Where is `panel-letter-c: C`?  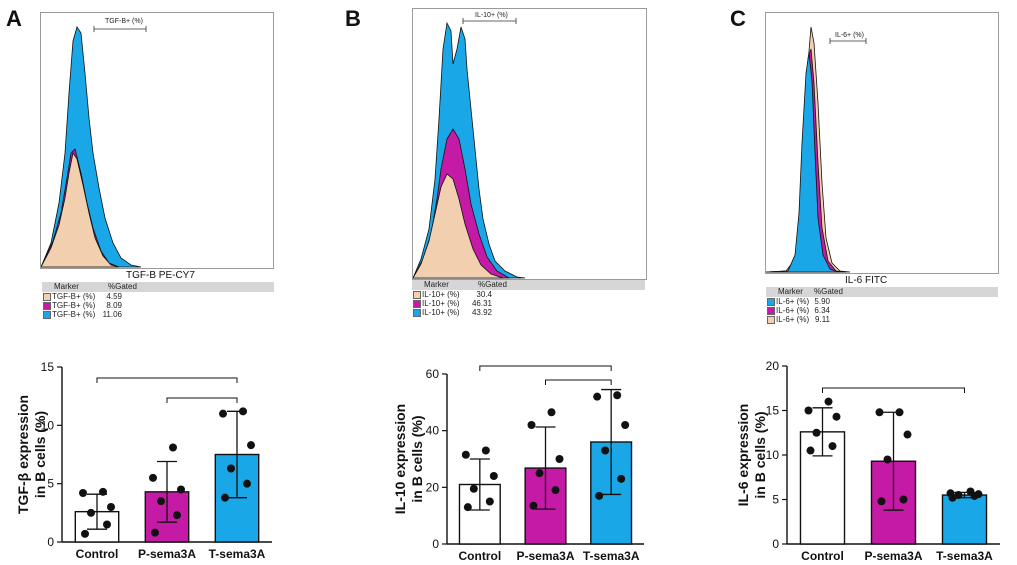 panel-letter-c: C is located at coordinates (738, 18).